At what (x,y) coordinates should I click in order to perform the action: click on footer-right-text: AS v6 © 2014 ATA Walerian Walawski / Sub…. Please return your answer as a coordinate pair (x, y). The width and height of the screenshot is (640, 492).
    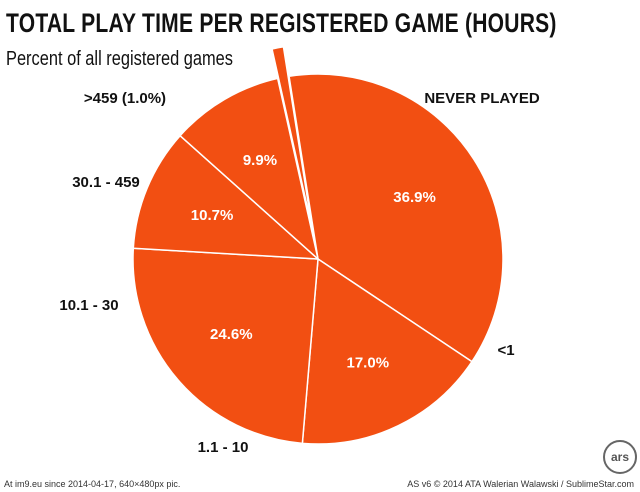
    Looking at the image, I should click on (520, 484).